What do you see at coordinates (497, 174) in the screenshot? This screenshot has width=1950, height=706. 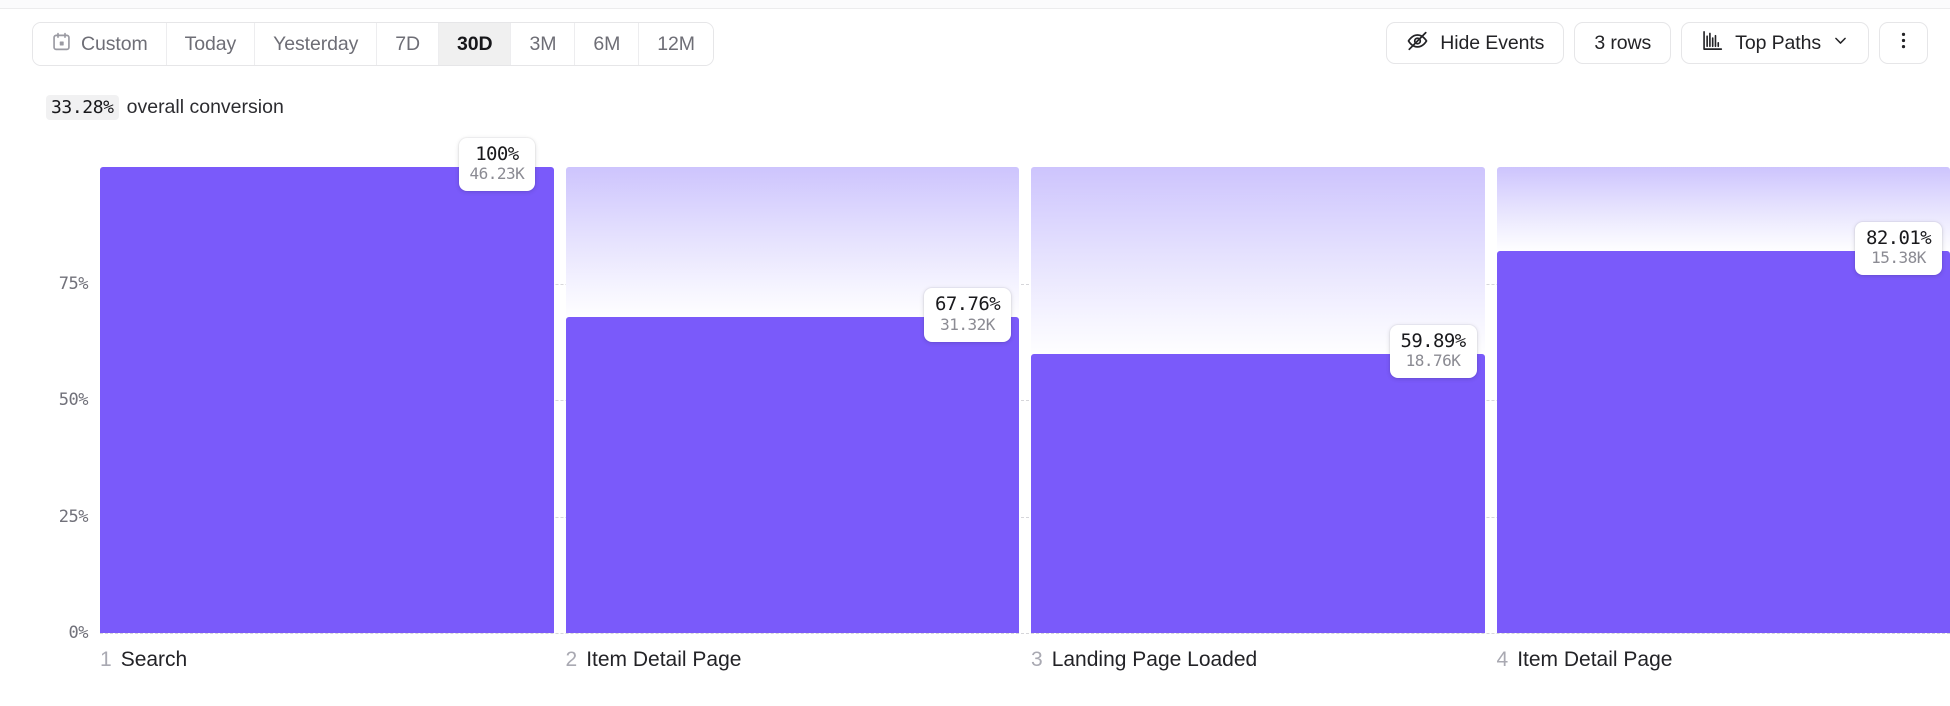 I see `funnel-bar-count: 46.23K` at bounding box center [497, 174].